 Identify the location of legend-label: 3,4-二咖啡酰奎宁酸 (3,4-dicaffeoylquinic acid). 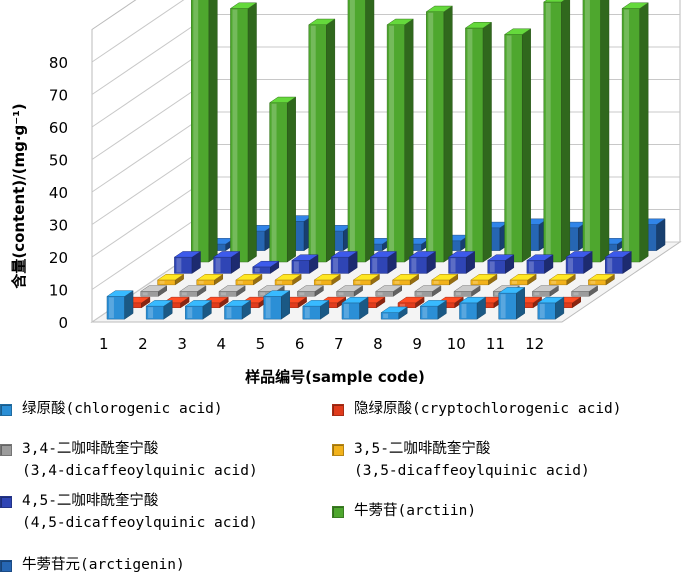
(140, 460).